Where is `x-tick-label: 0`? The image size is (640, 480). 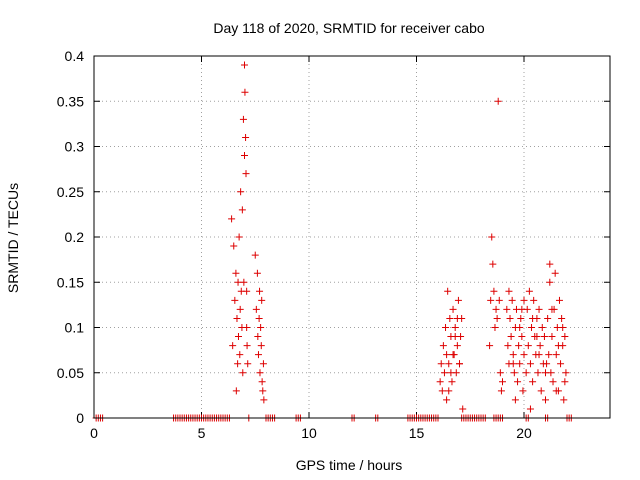
x-tick-label: 0 is located at coordinates (94, 433).